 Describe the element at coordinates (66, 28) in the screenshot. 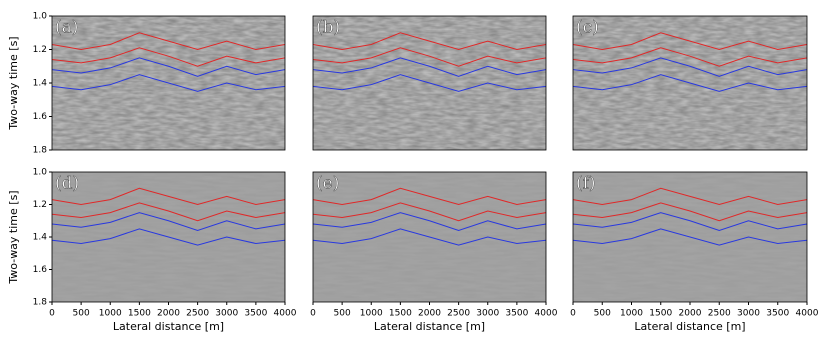

I see `panel-label: (a)` at that location.